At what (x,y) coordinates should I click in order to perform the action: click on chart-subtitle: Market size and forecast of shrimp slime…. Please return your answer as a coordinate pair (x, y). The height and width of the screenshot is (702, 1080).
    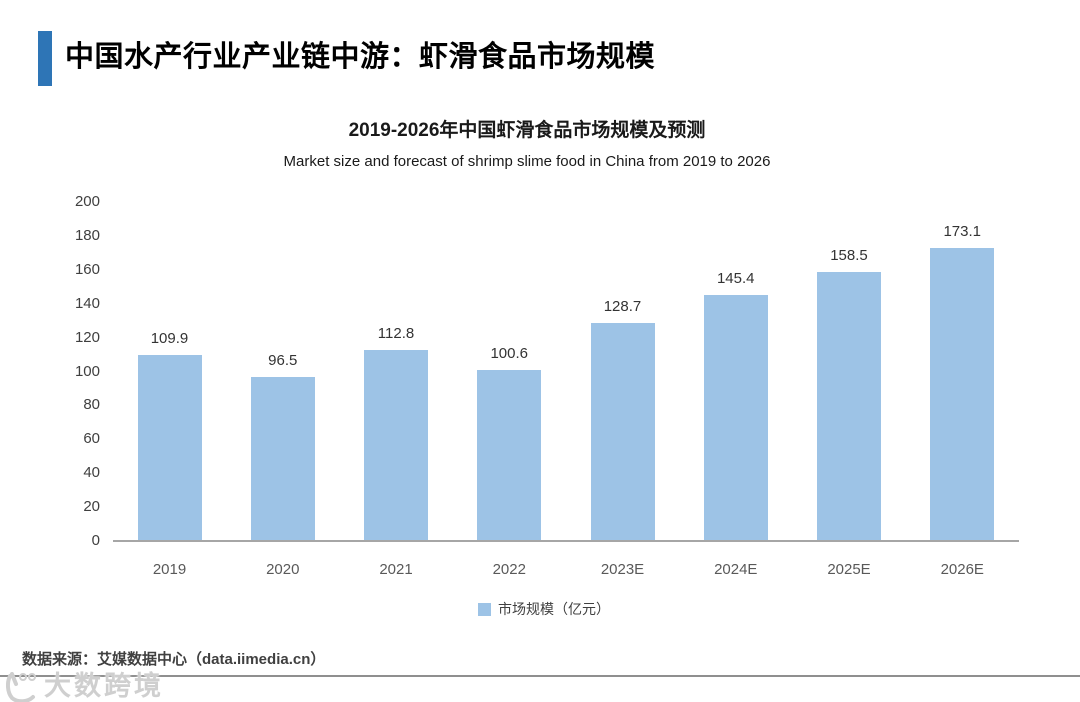
    Looking at the image, I should click on (527, 161).